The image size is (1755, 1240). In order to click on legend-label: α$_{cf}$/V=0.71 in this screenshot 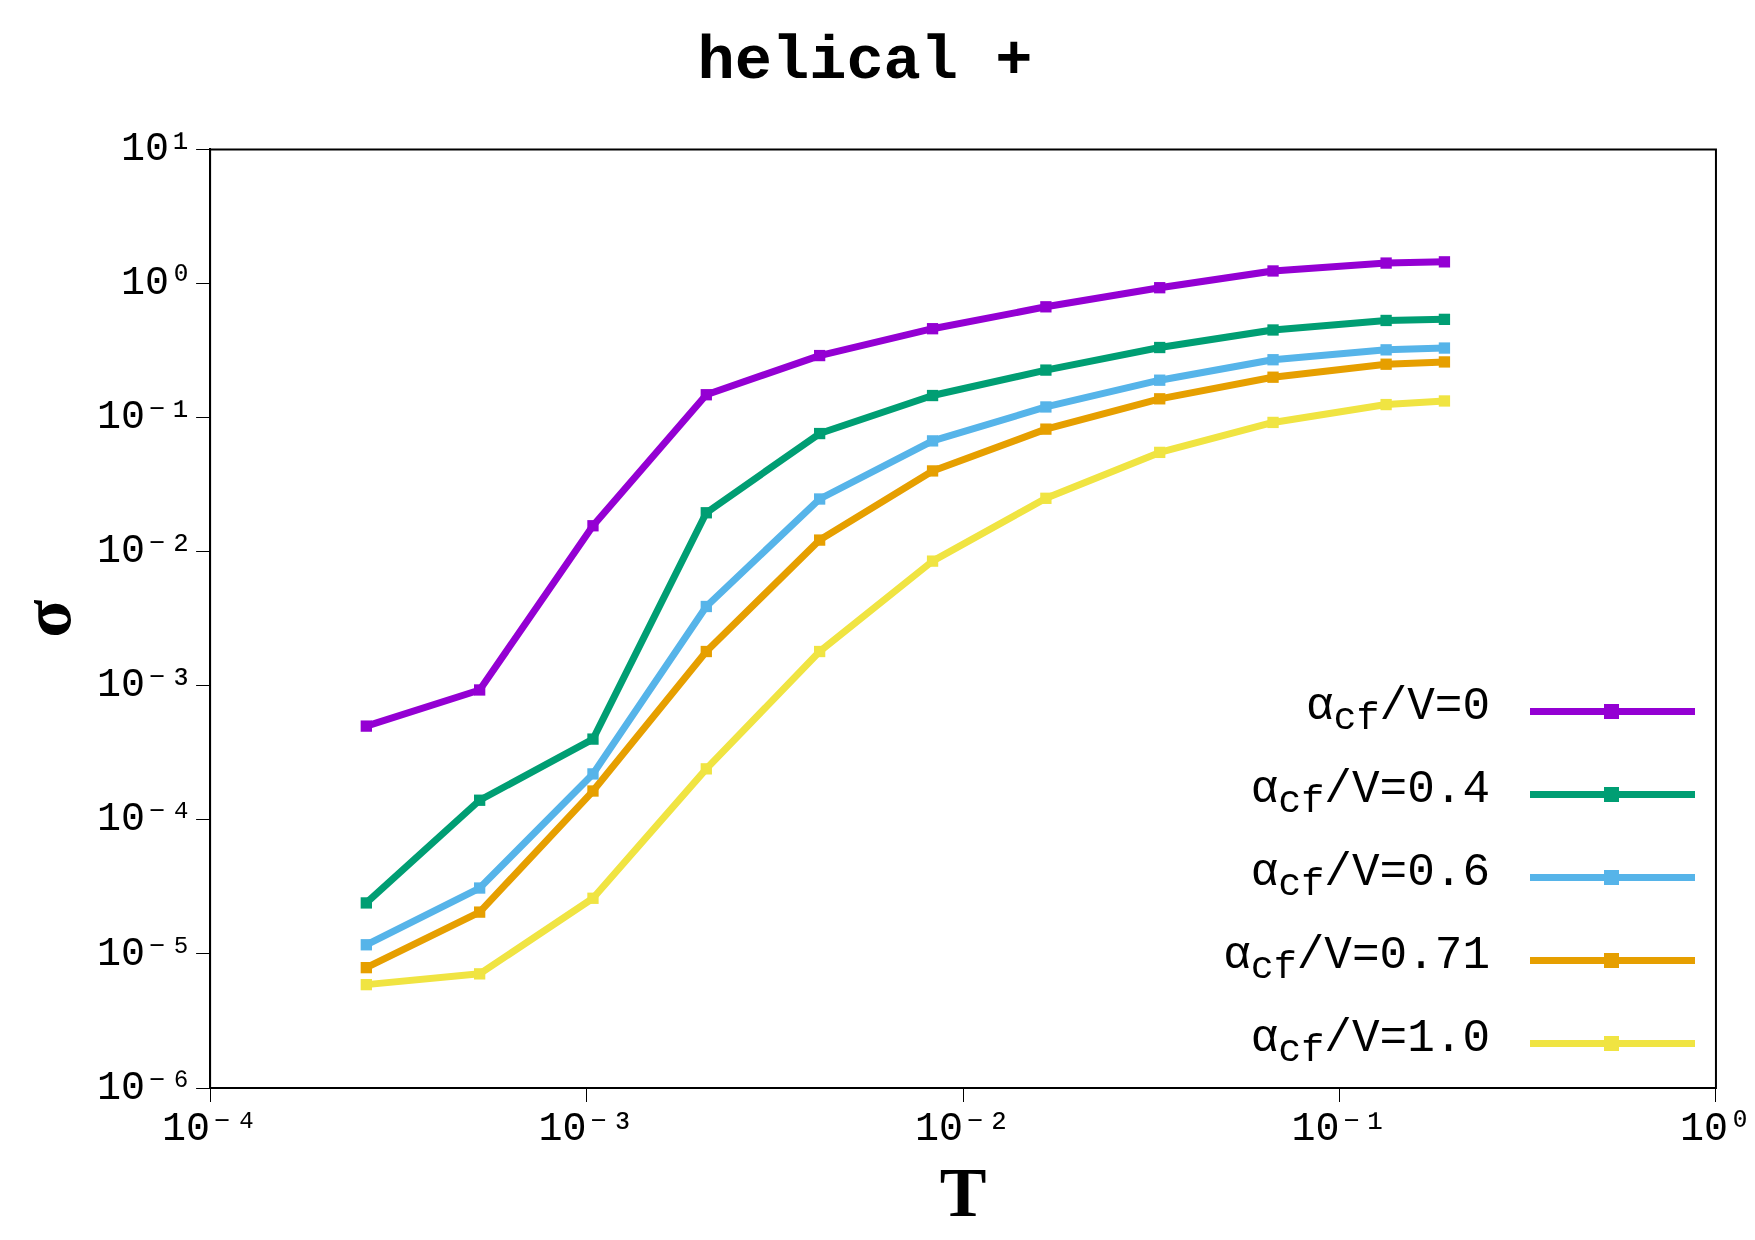, I will do `click(1356, 960)`.